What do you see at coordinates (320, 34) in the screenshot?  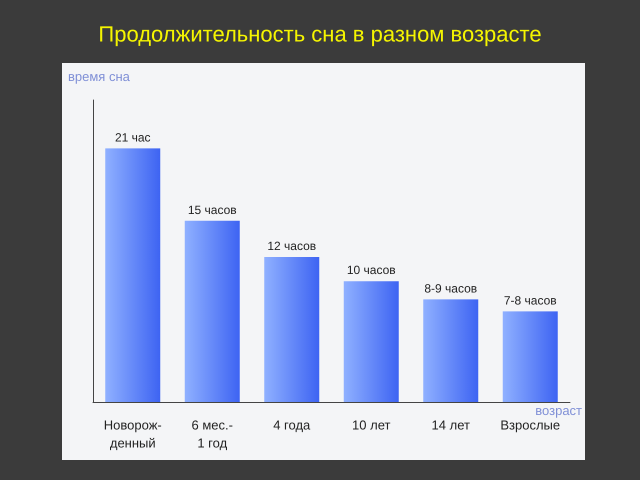 I see `chart-title: Продолжительность сна в разном возрасте` at bounding box center [320, 34].